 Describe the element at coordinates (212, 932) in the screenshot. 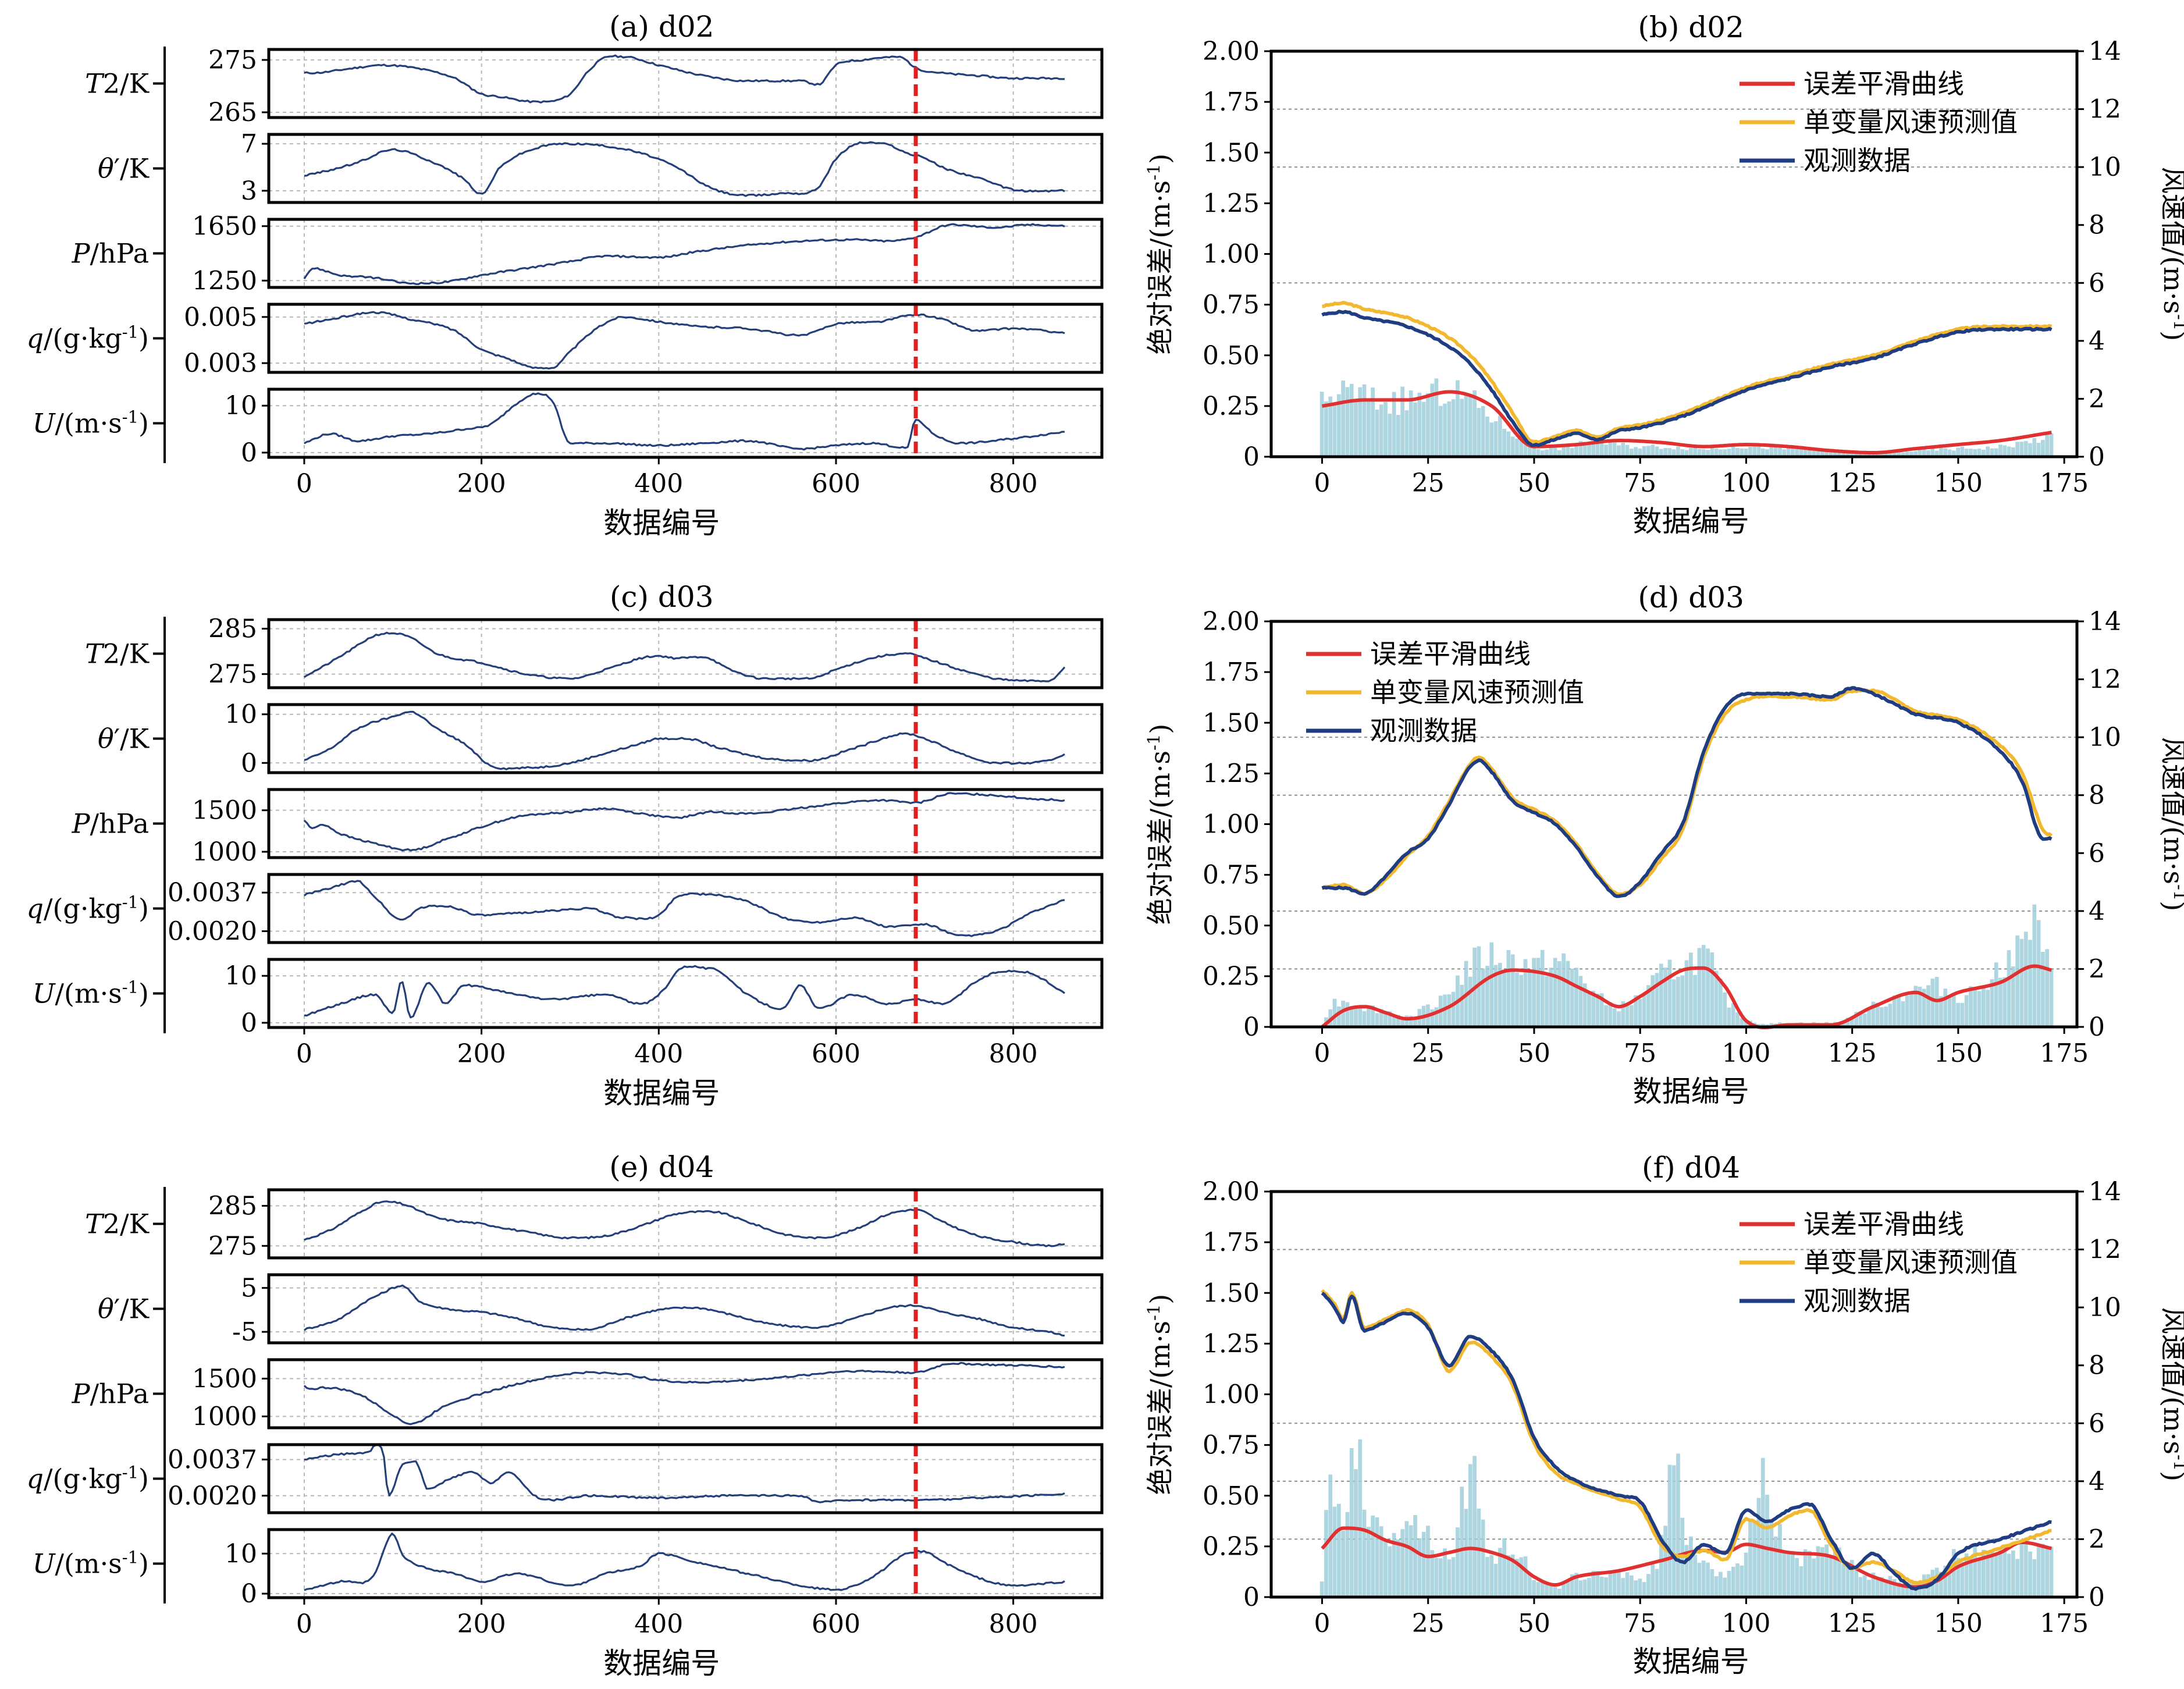

I see `y-tick-label: 0.0020` at that location.